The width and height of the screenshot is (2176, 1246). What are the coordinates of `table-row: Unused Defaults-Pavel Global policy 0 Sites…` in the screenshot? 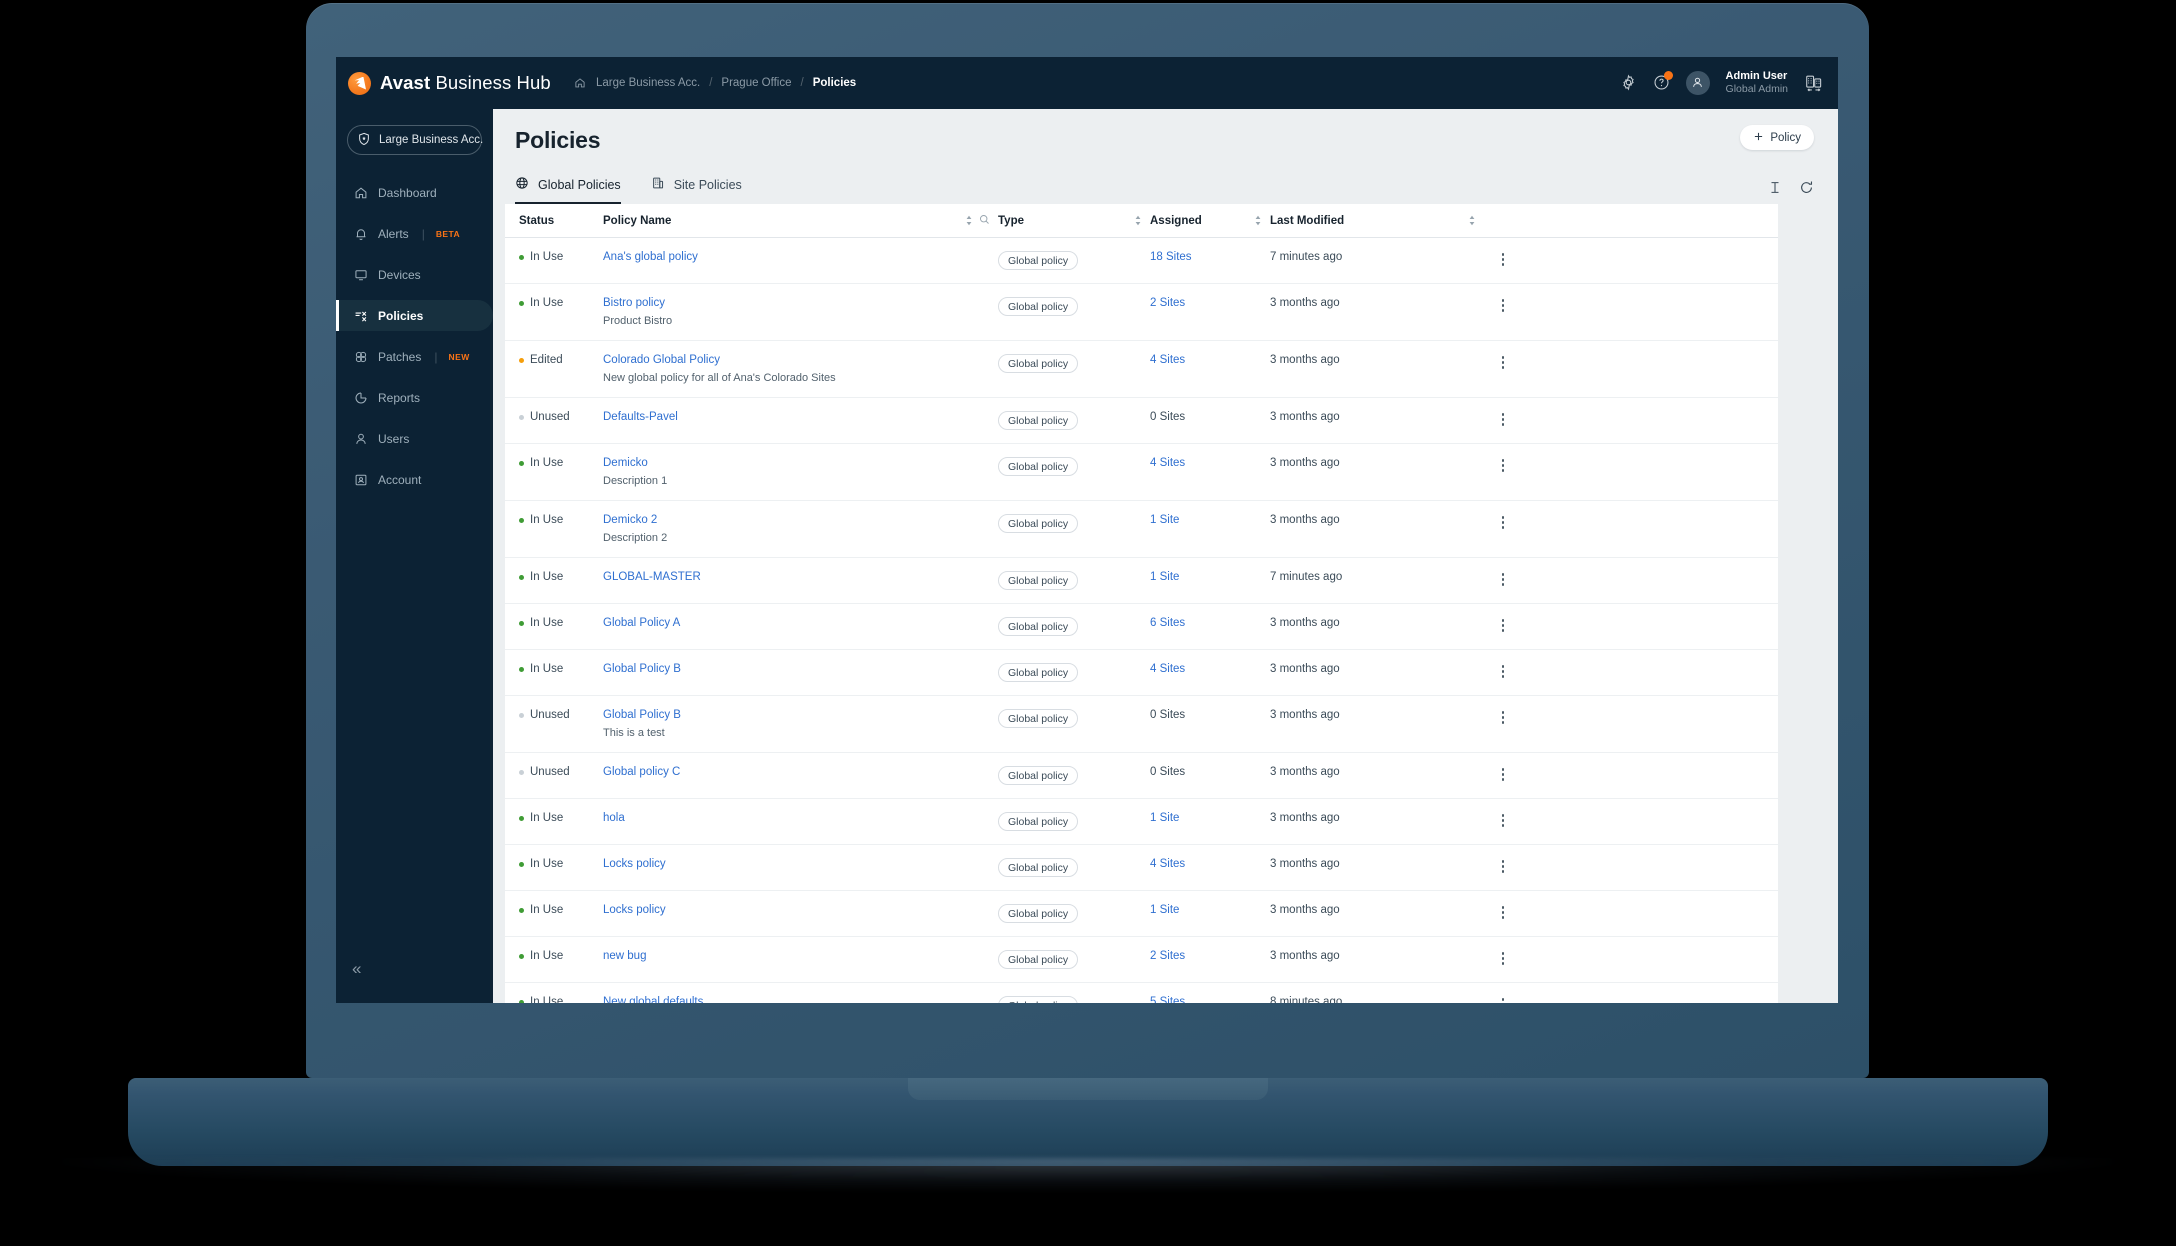 It's located at (1141, 421).